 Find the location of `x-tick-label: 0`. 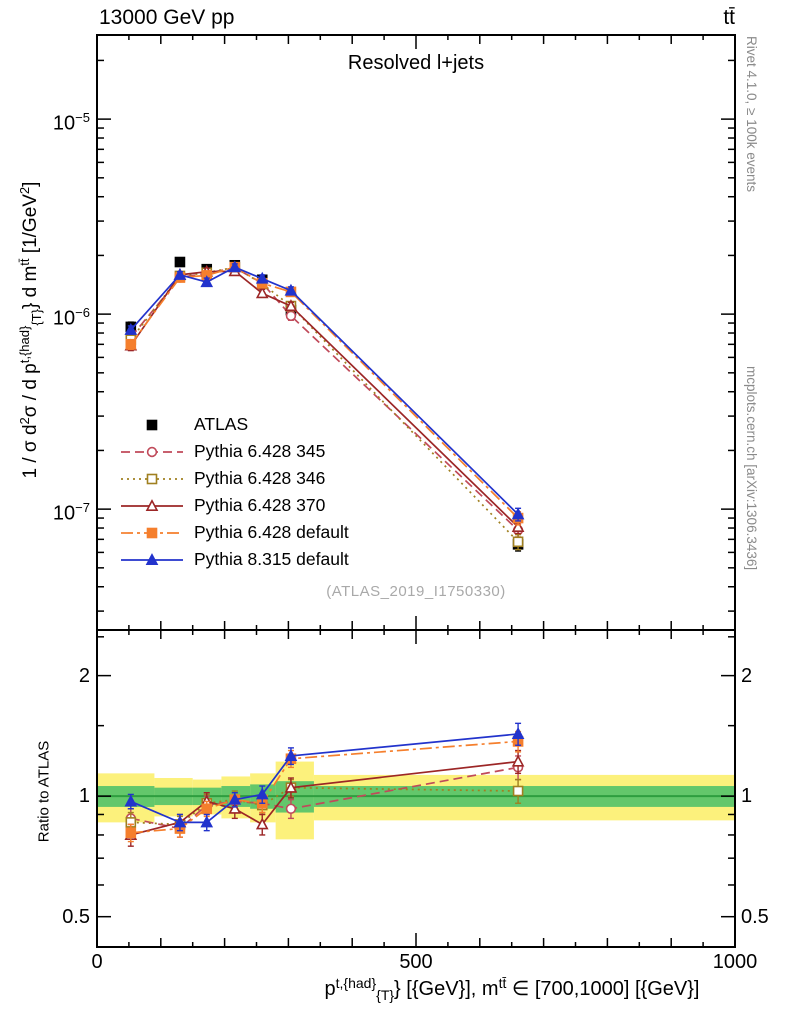

x-tick-label: 0 is located at coordinates (97, 962).